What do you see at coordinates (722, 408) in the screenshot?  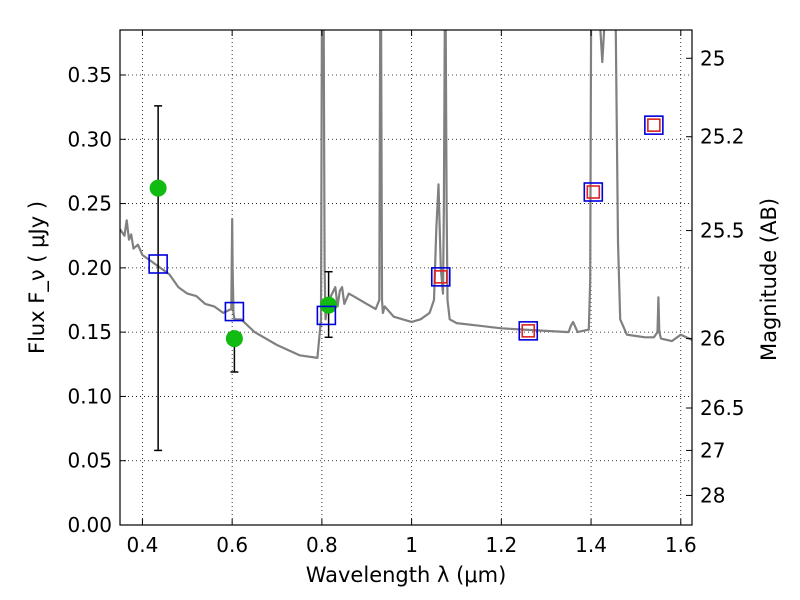 I see `y2-tick-label: 26.5` at bounding box center [722, 408].